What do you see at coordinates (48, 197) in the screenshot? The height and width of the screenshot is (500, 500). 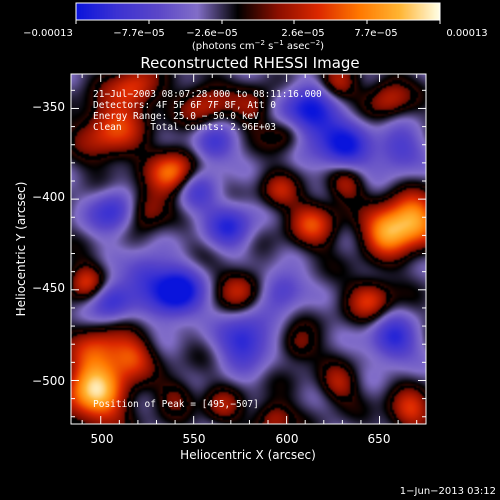 I see `y-tick-label: −400` at bounding box center [48, 197].